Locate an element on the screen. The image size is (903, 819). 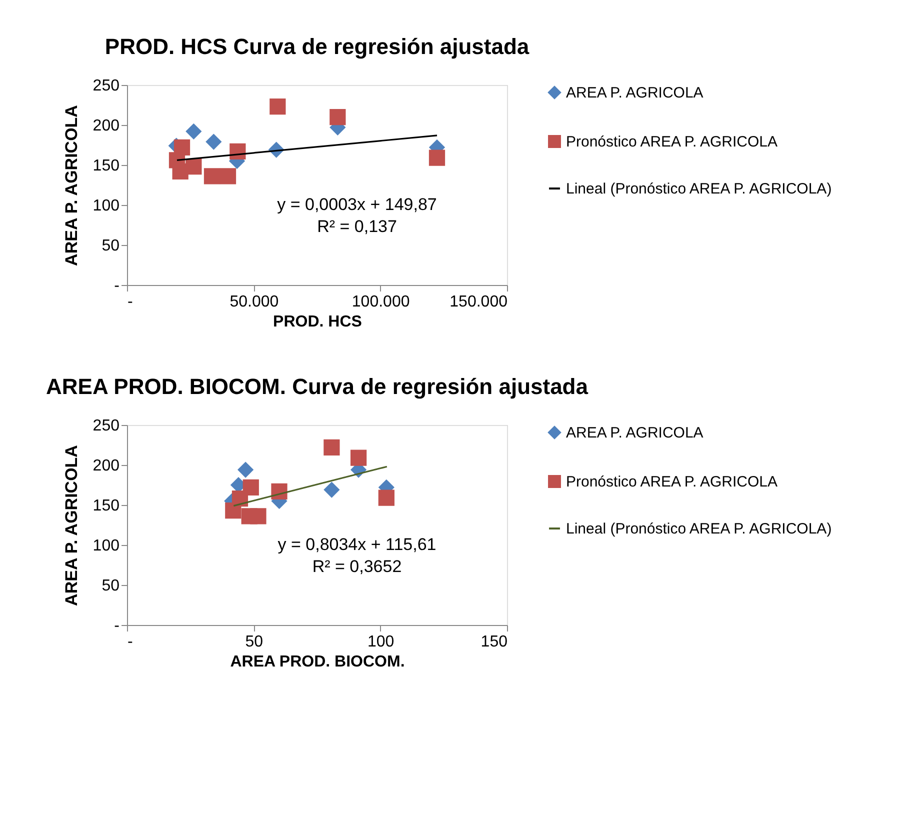
annotation: y = 0,8034x + 115,61 is located at coordinates (357, 544).